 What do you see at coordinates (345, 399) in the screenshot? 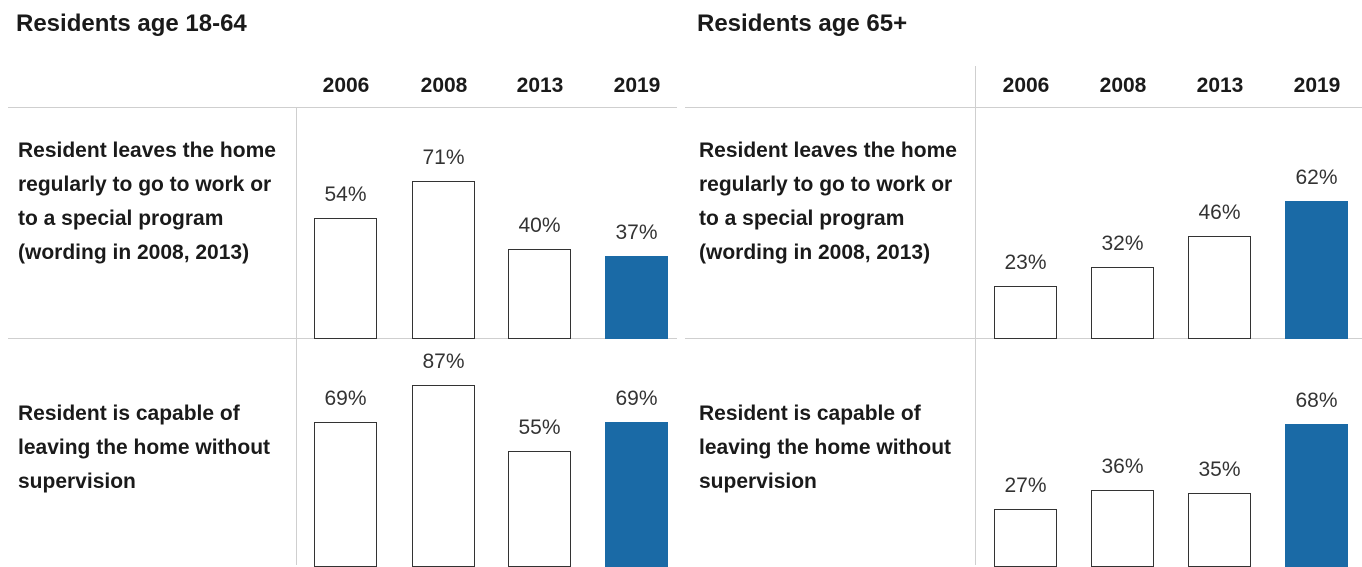
I see `value-label-2006: 69%` at bounding box center [345, 399].